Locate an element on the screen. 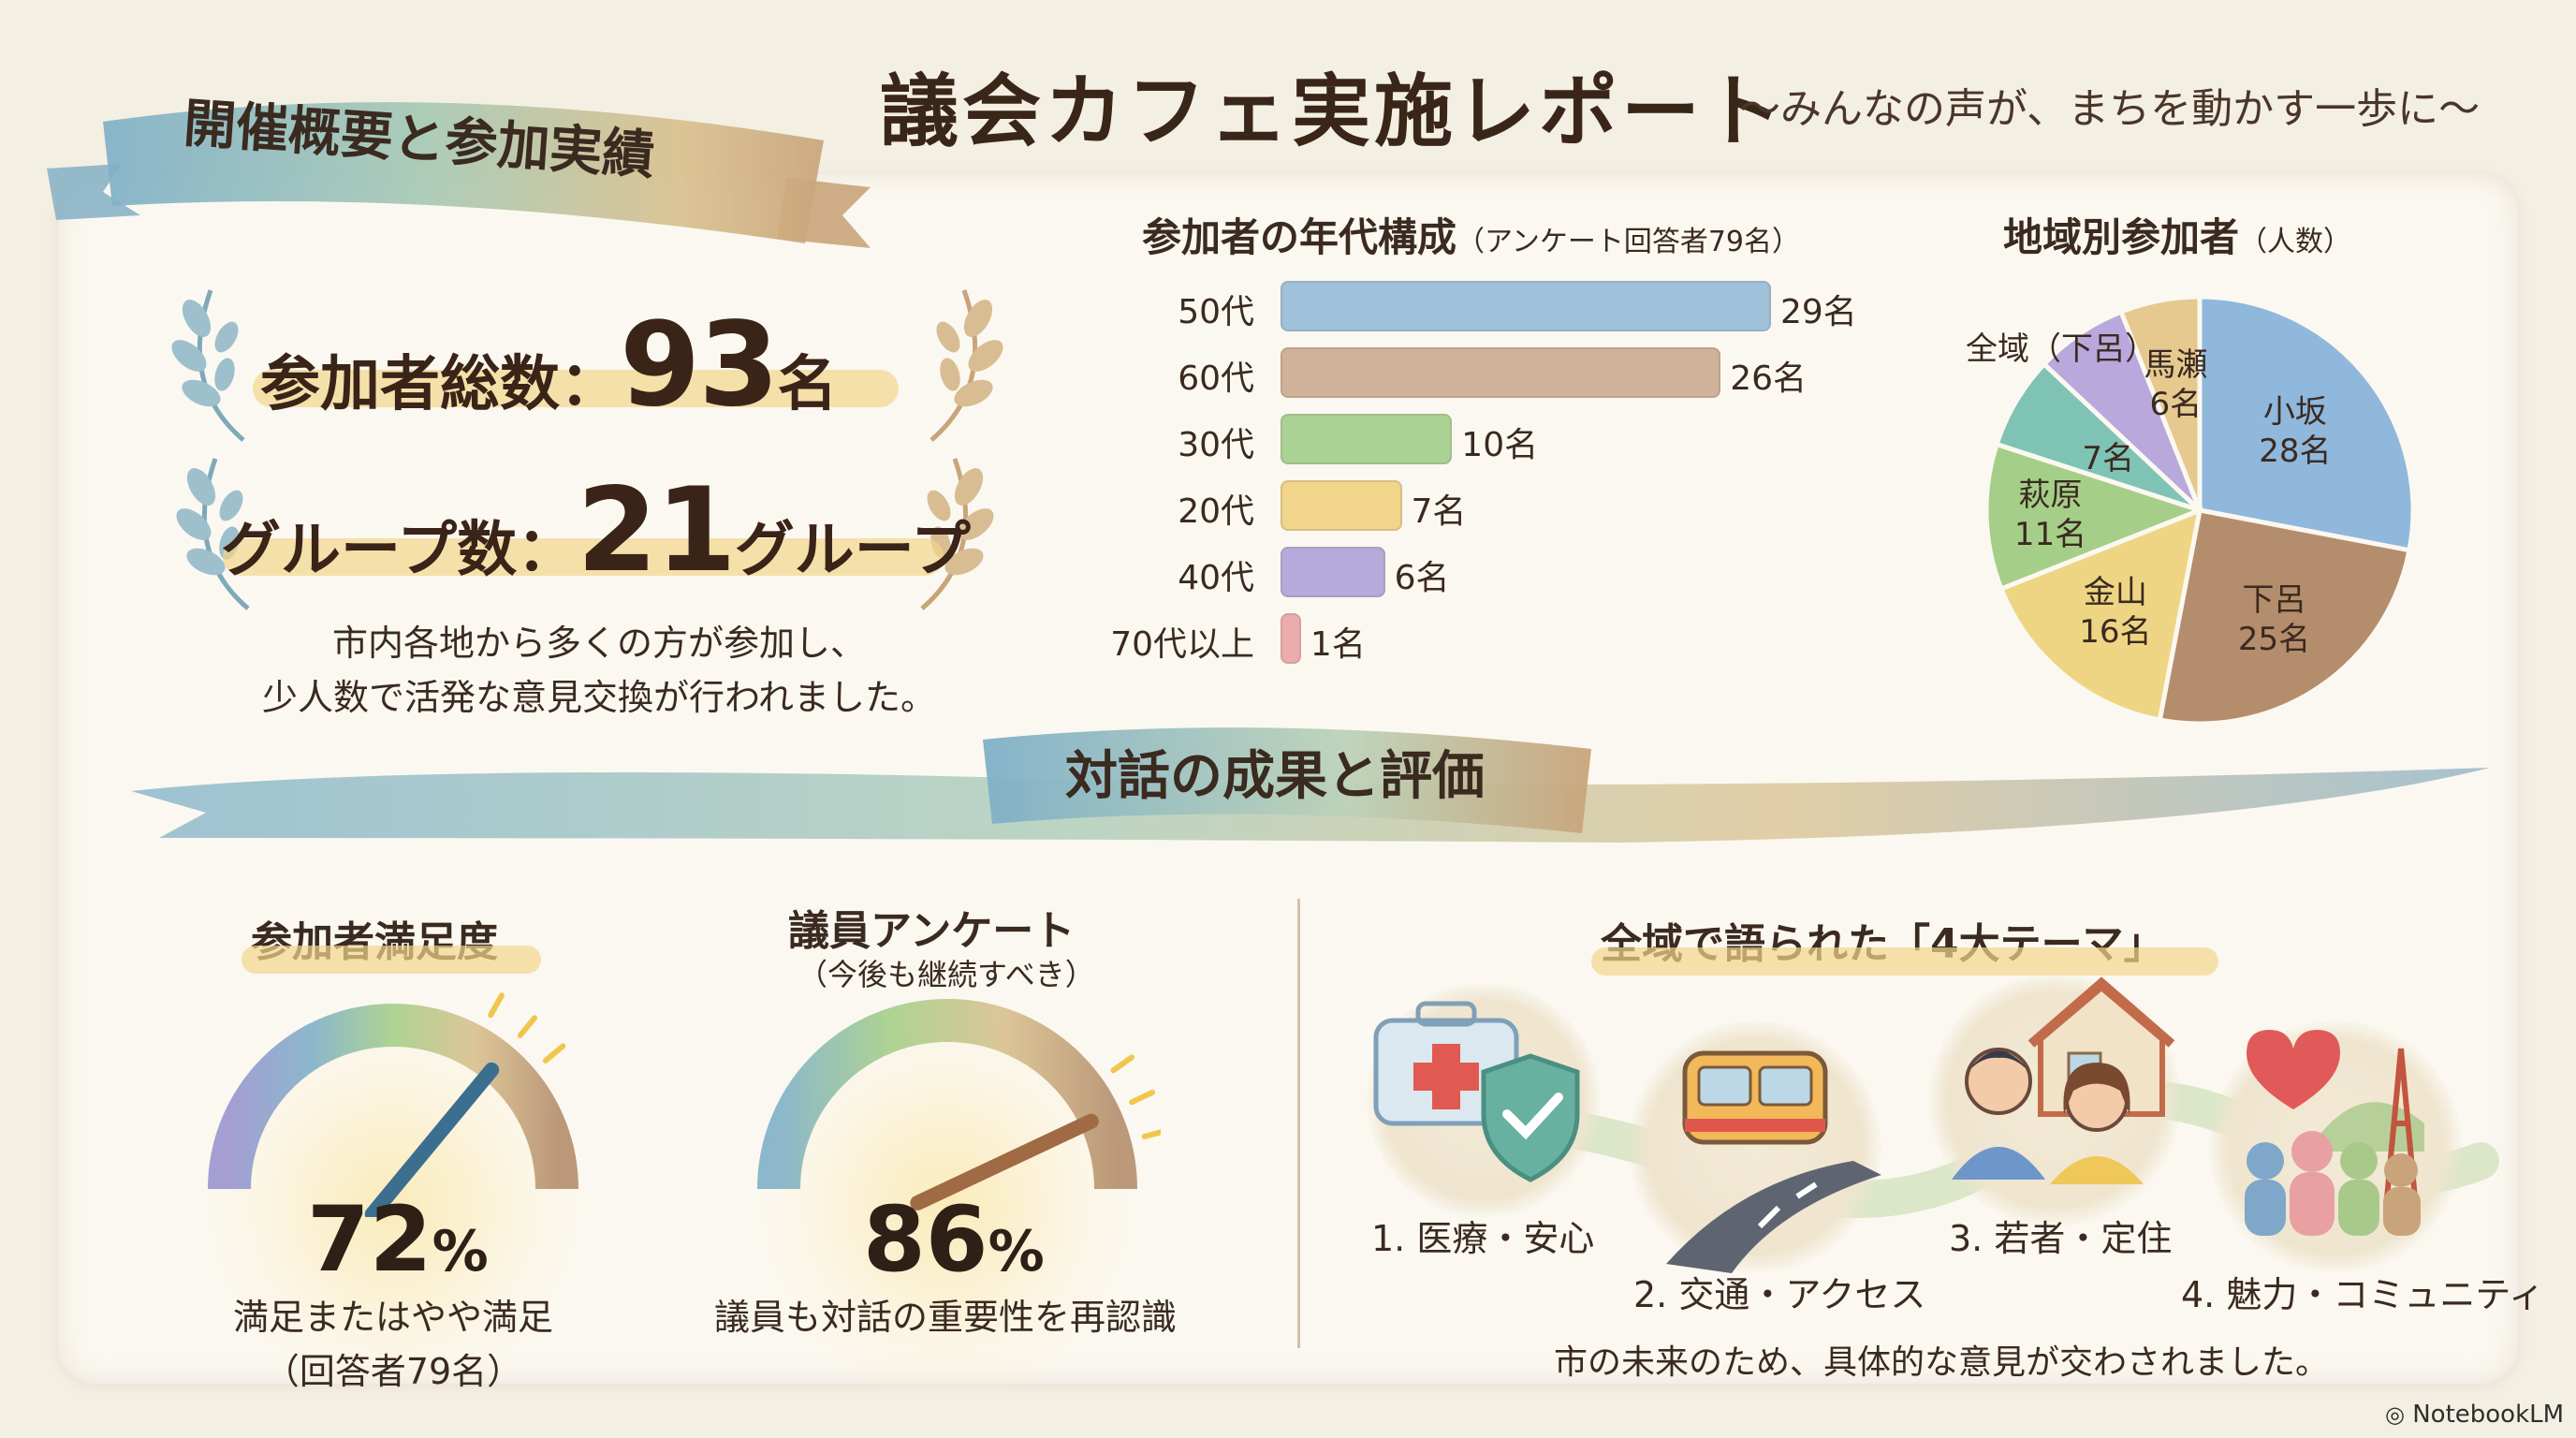 This screenshot has width=2576, height=1438. age-bar-chart: 50代 29名 60代 26名 30代 10名 20代 7名 40代 6名 70代以上 1名 is located at coordinates (1507, 482).